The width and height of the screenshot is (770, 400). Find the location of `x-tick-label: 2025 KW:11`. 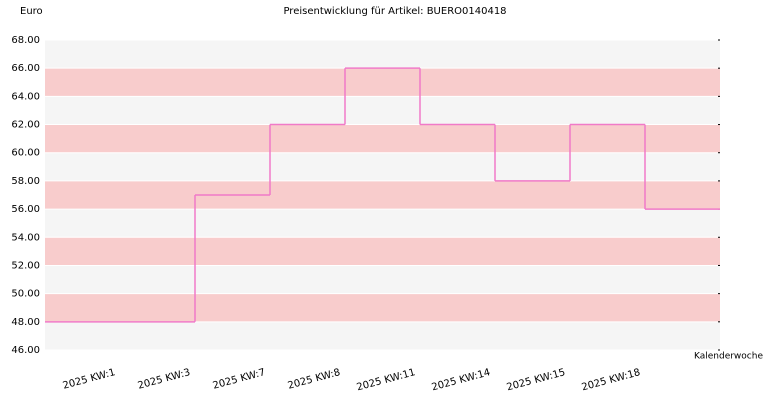

x-tick-label: 2025 KW:11 is located at coordinates (386, 380).